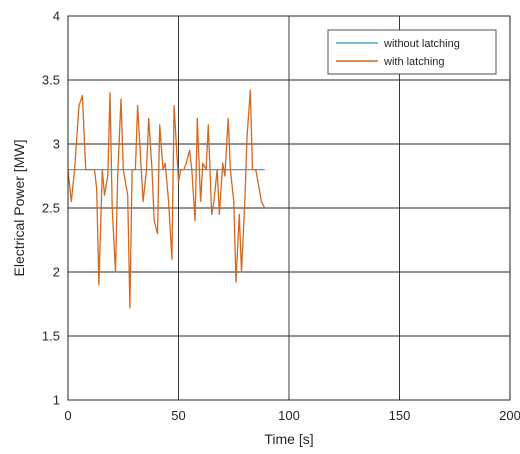 The height and width of the screenshot is (454, 520). What do you see at coordinates (51, 336) in the screenshot?
I see `y-tick-label: 1.5` at bounding box center [51, 336].